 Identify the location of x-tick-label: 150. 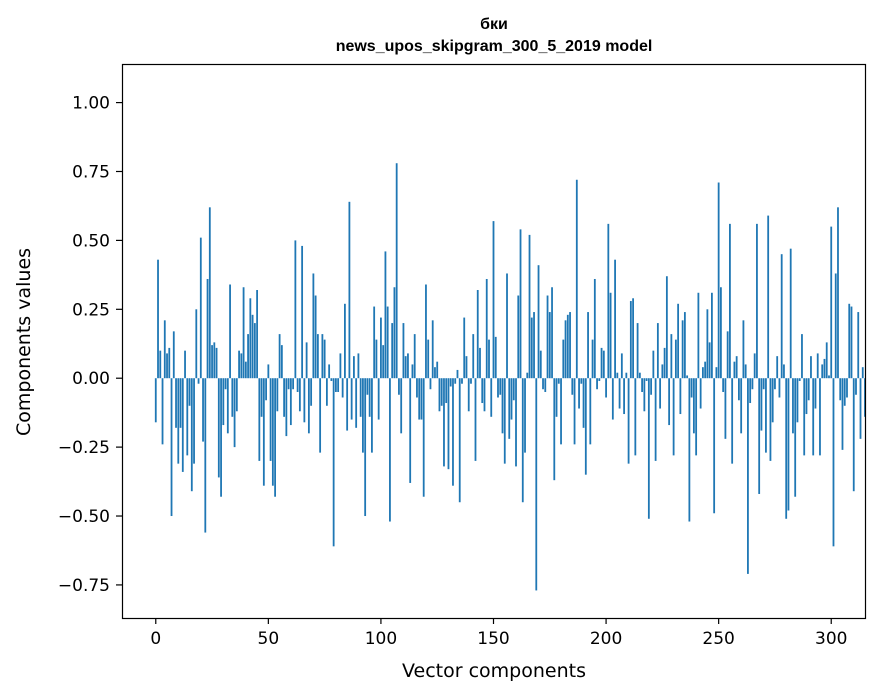
(493, 639).